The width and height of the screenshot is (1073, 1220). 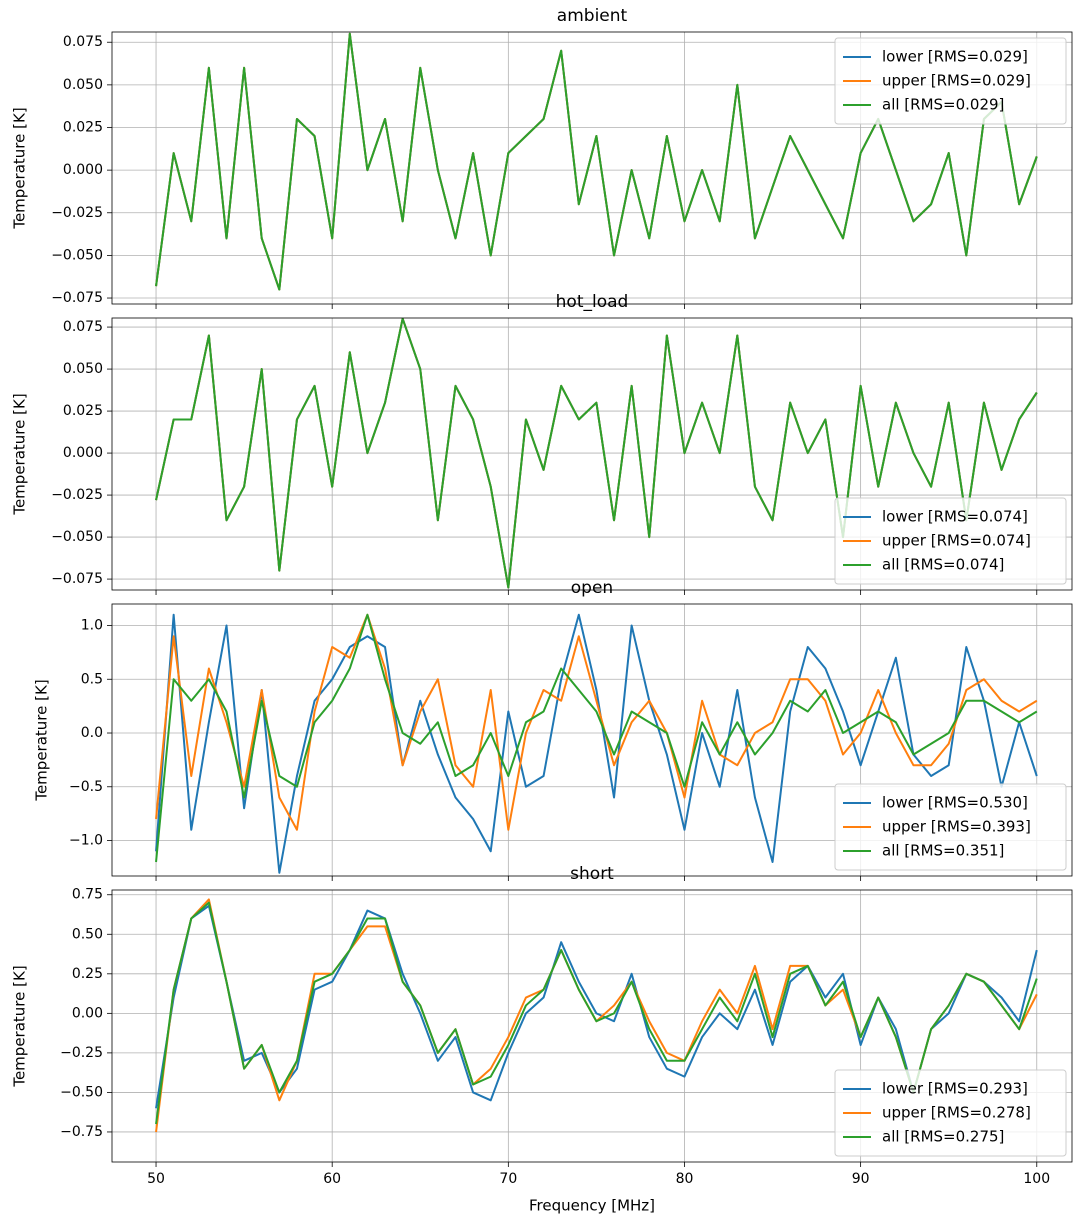 What do you see at coordinates (81, 1132) in the screenshot?
I see `y-tick-label: −0.75` at bounding box center [81, 1132].